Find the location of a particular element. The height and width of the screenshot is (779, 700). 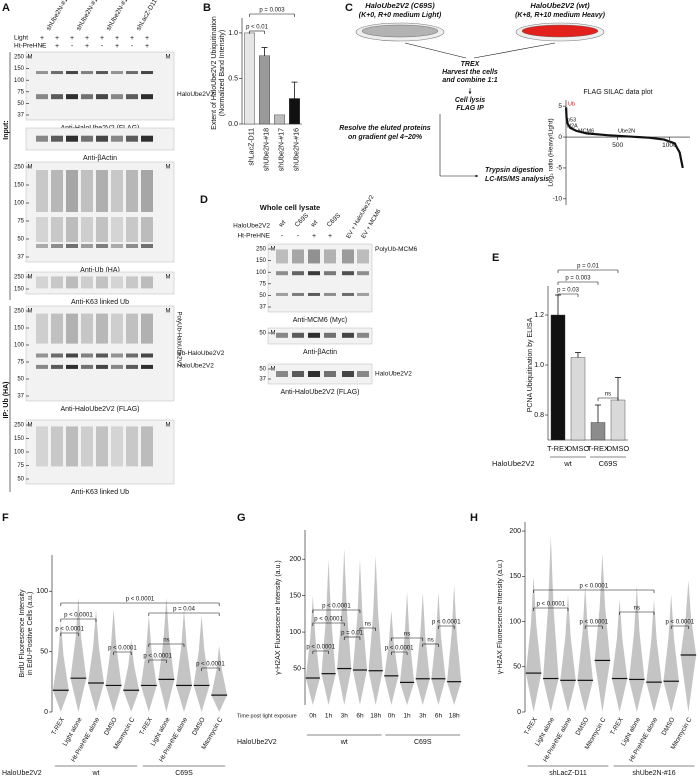

mw-label: 50 is located at coordinates (262, 334).